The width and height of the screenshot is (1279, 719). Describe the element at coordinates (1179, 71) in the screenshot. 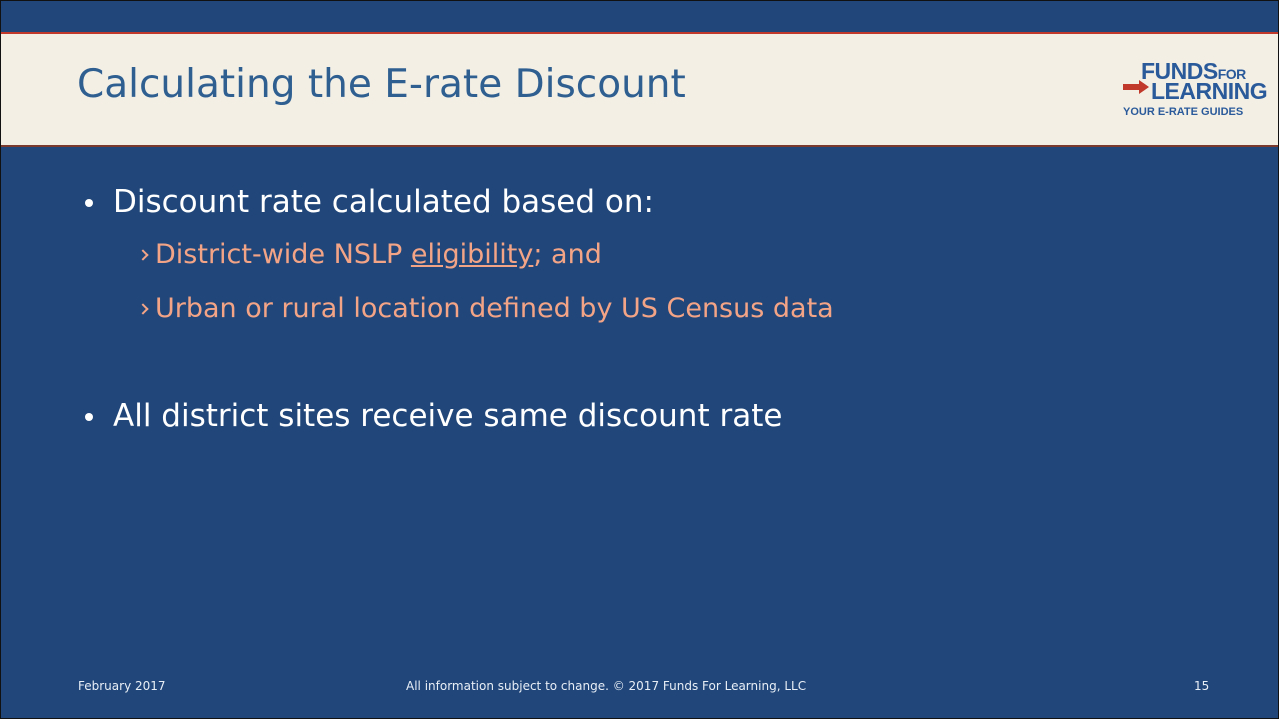

I see `logo-brand-text: FUNDS` at that location.